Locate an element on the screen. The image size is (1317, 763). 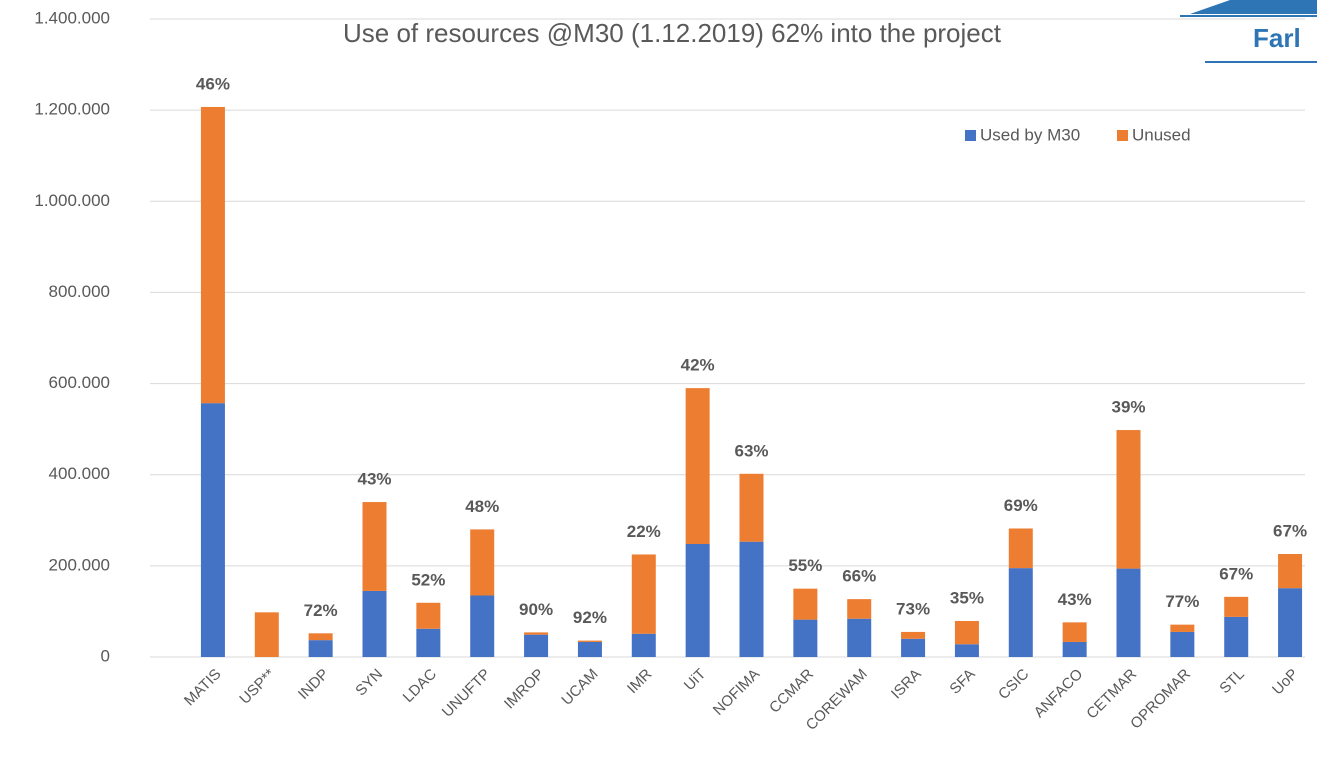
logo: Farl is located at coordinates (1248, 31).